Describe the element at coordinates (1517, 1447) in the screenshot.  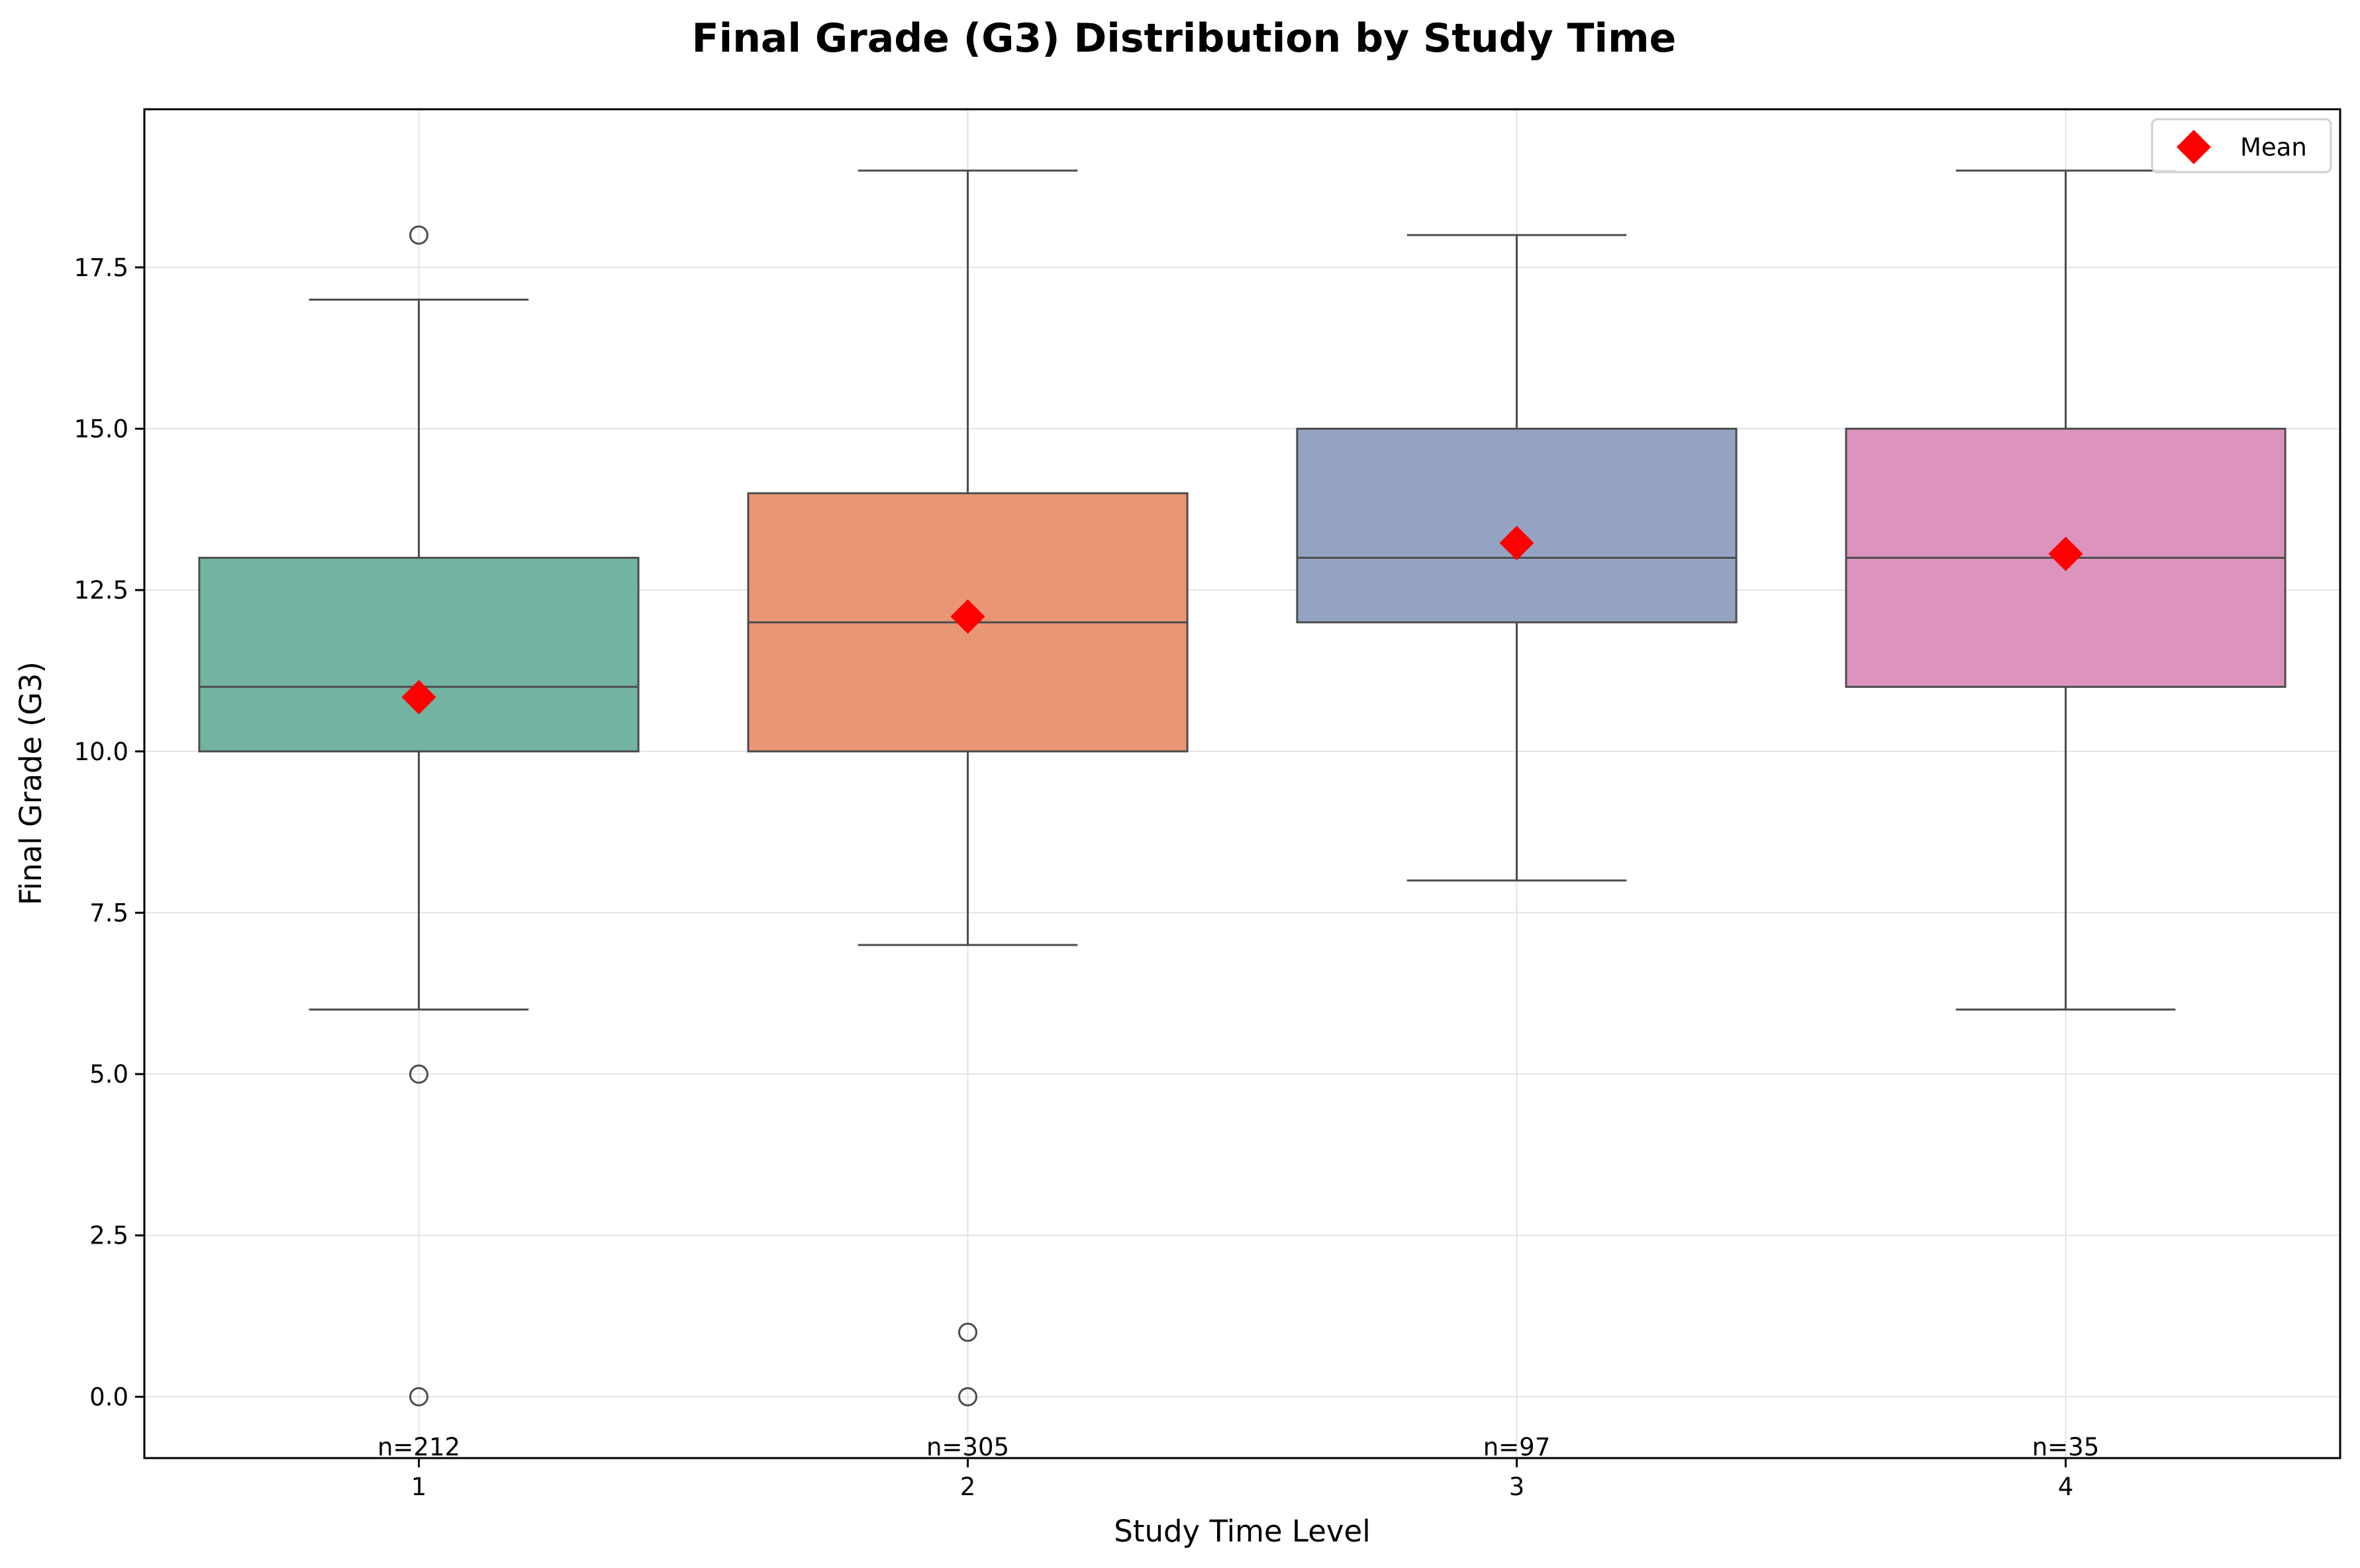
I see `n-label-3: n=97` at that location.